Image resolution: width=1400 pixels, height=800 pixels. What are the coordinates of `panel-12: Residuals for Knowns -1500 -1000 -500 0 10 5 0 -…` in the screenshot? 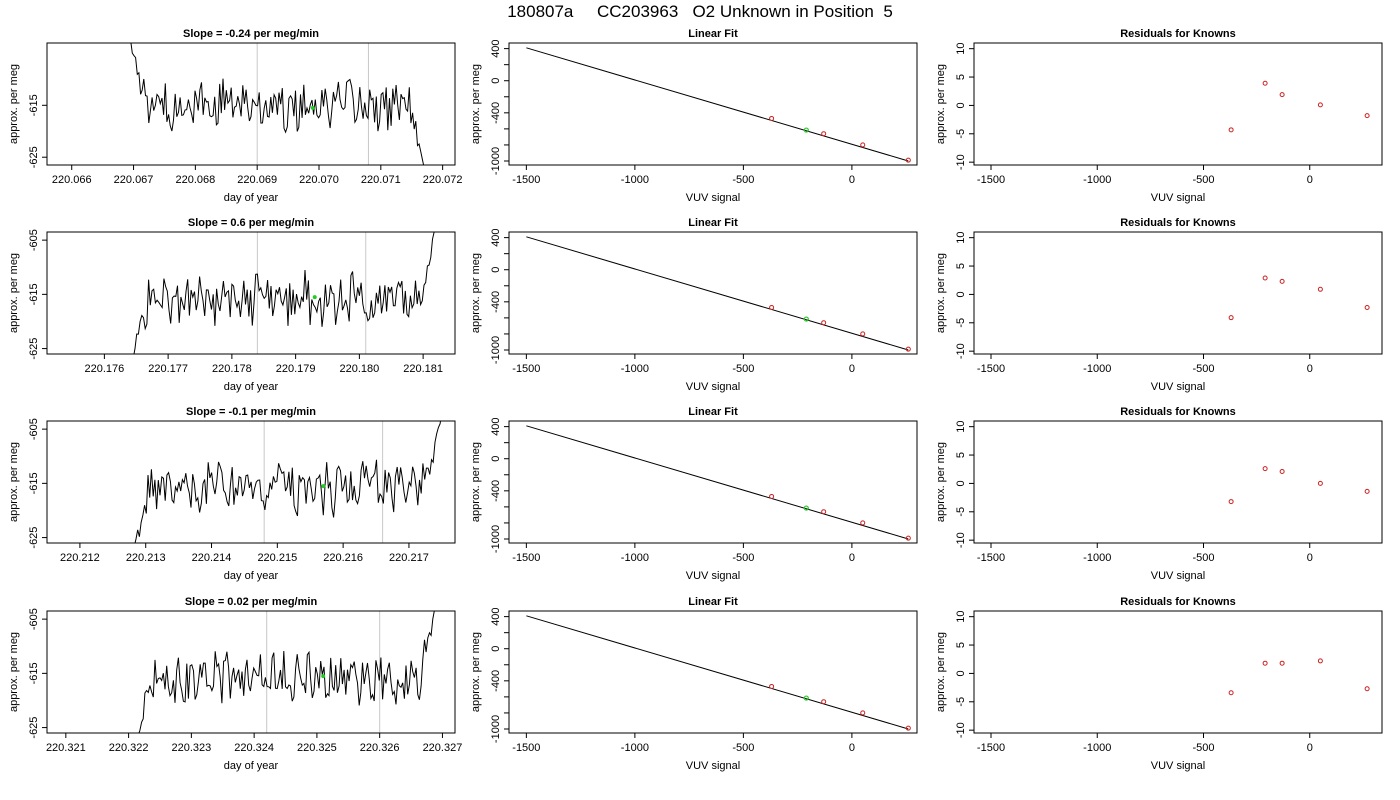 It's located at (1159, 684).